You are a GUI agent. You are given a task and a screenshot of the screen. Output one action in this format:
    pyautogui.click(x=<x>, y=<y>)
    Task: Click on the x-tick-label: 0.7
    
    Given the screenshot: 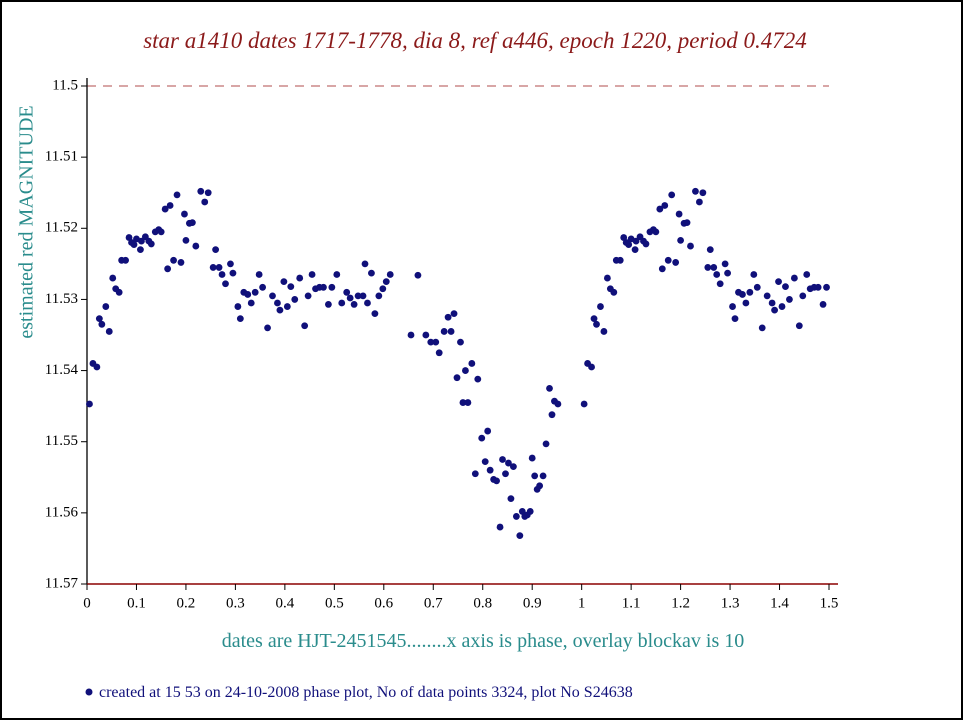 What is the action you would take?
    pyautogui.click(x=433, y=603)
    